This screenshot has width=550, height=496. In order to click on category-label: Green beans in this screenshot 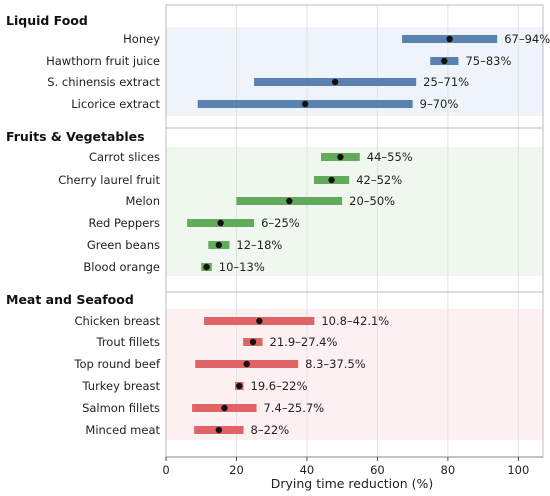, I will do `click(123, 245)`.